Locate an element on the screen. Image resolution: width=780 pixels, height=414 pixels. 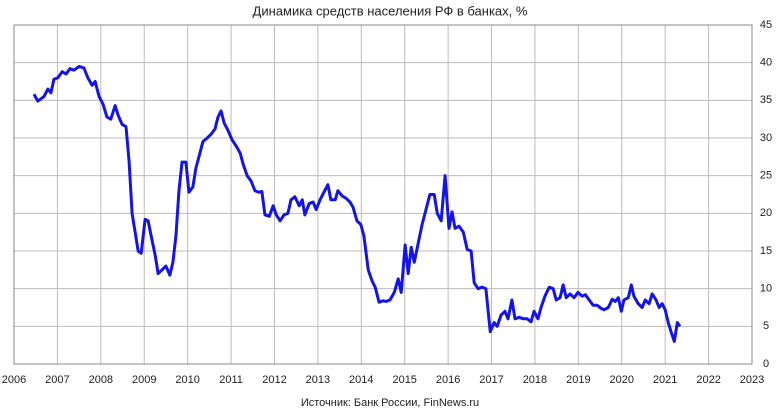
y-tick-label: 20 is located at coordinates (766, 213).